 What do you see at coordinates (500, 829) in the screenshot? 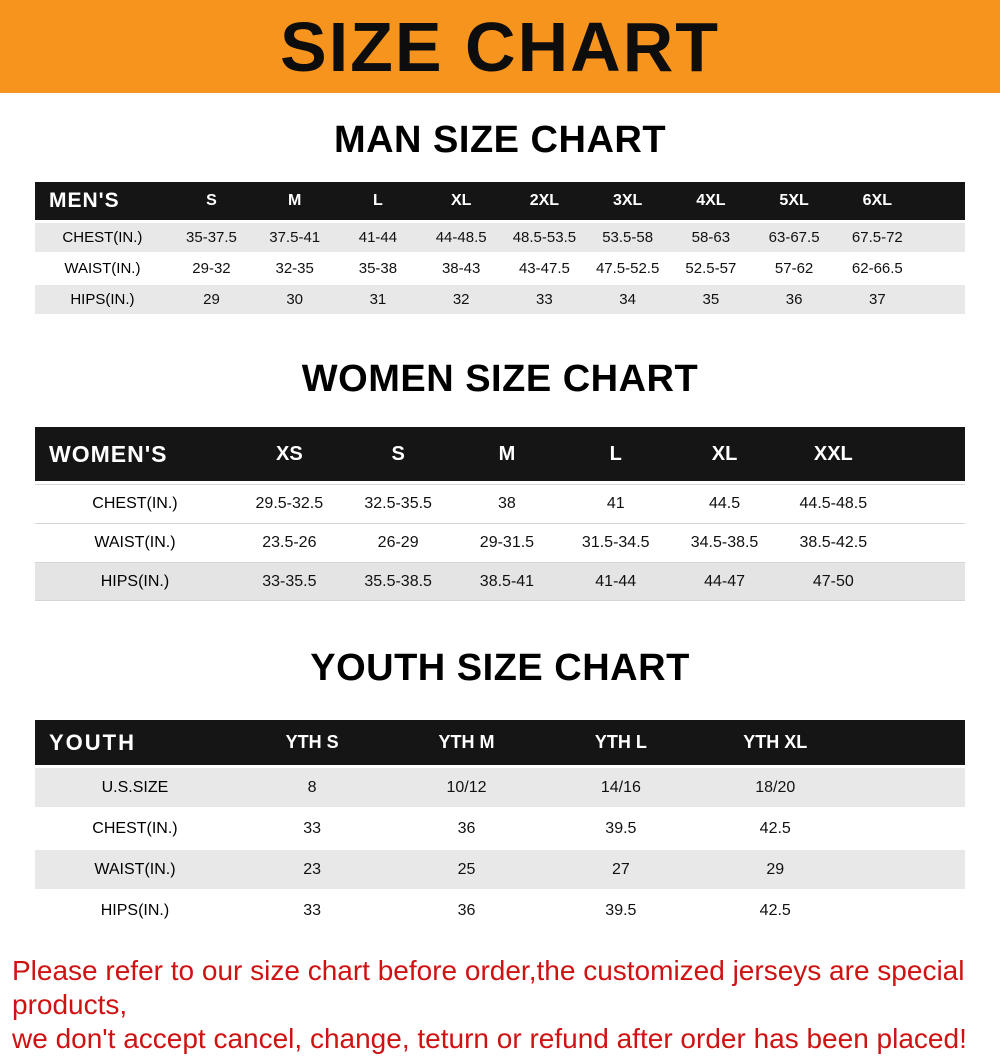
I see `youth-data-row: CHEST(IN.) 33 36 39.5 42.5` at bounding box center [500, 829].